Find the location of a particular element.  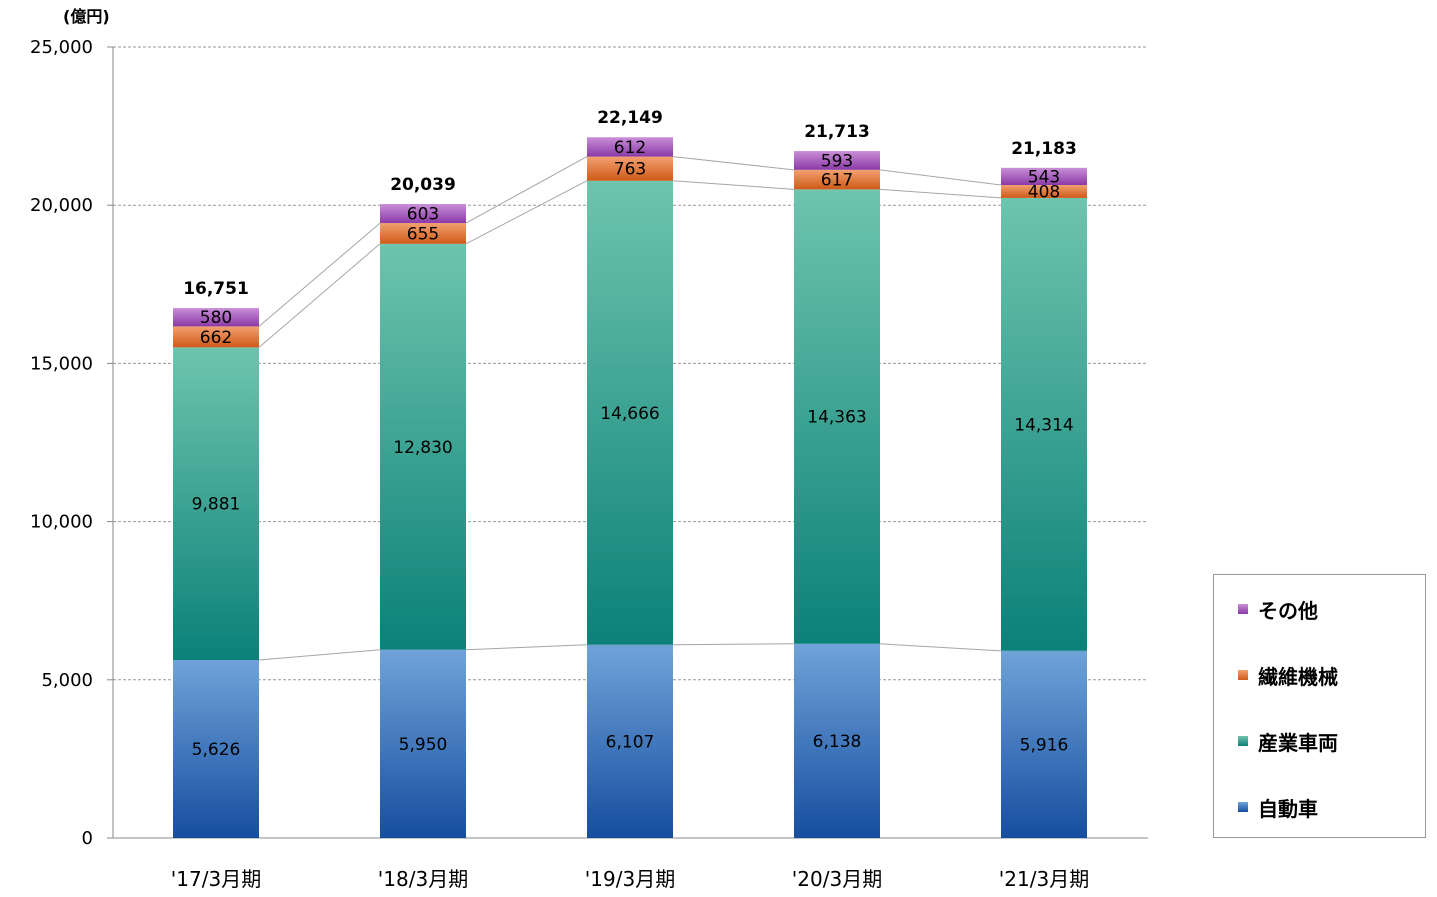

data-label: 763 is located at coordinates (630, 170).